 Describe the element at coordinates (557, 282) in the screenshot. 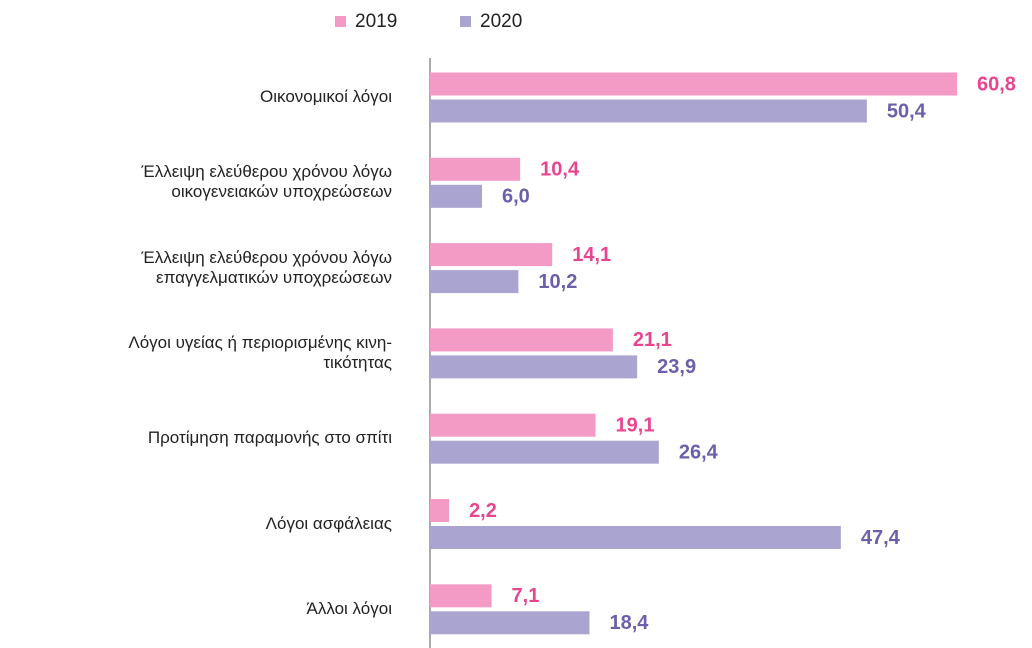

I see `data-label: 10,2` at that location.